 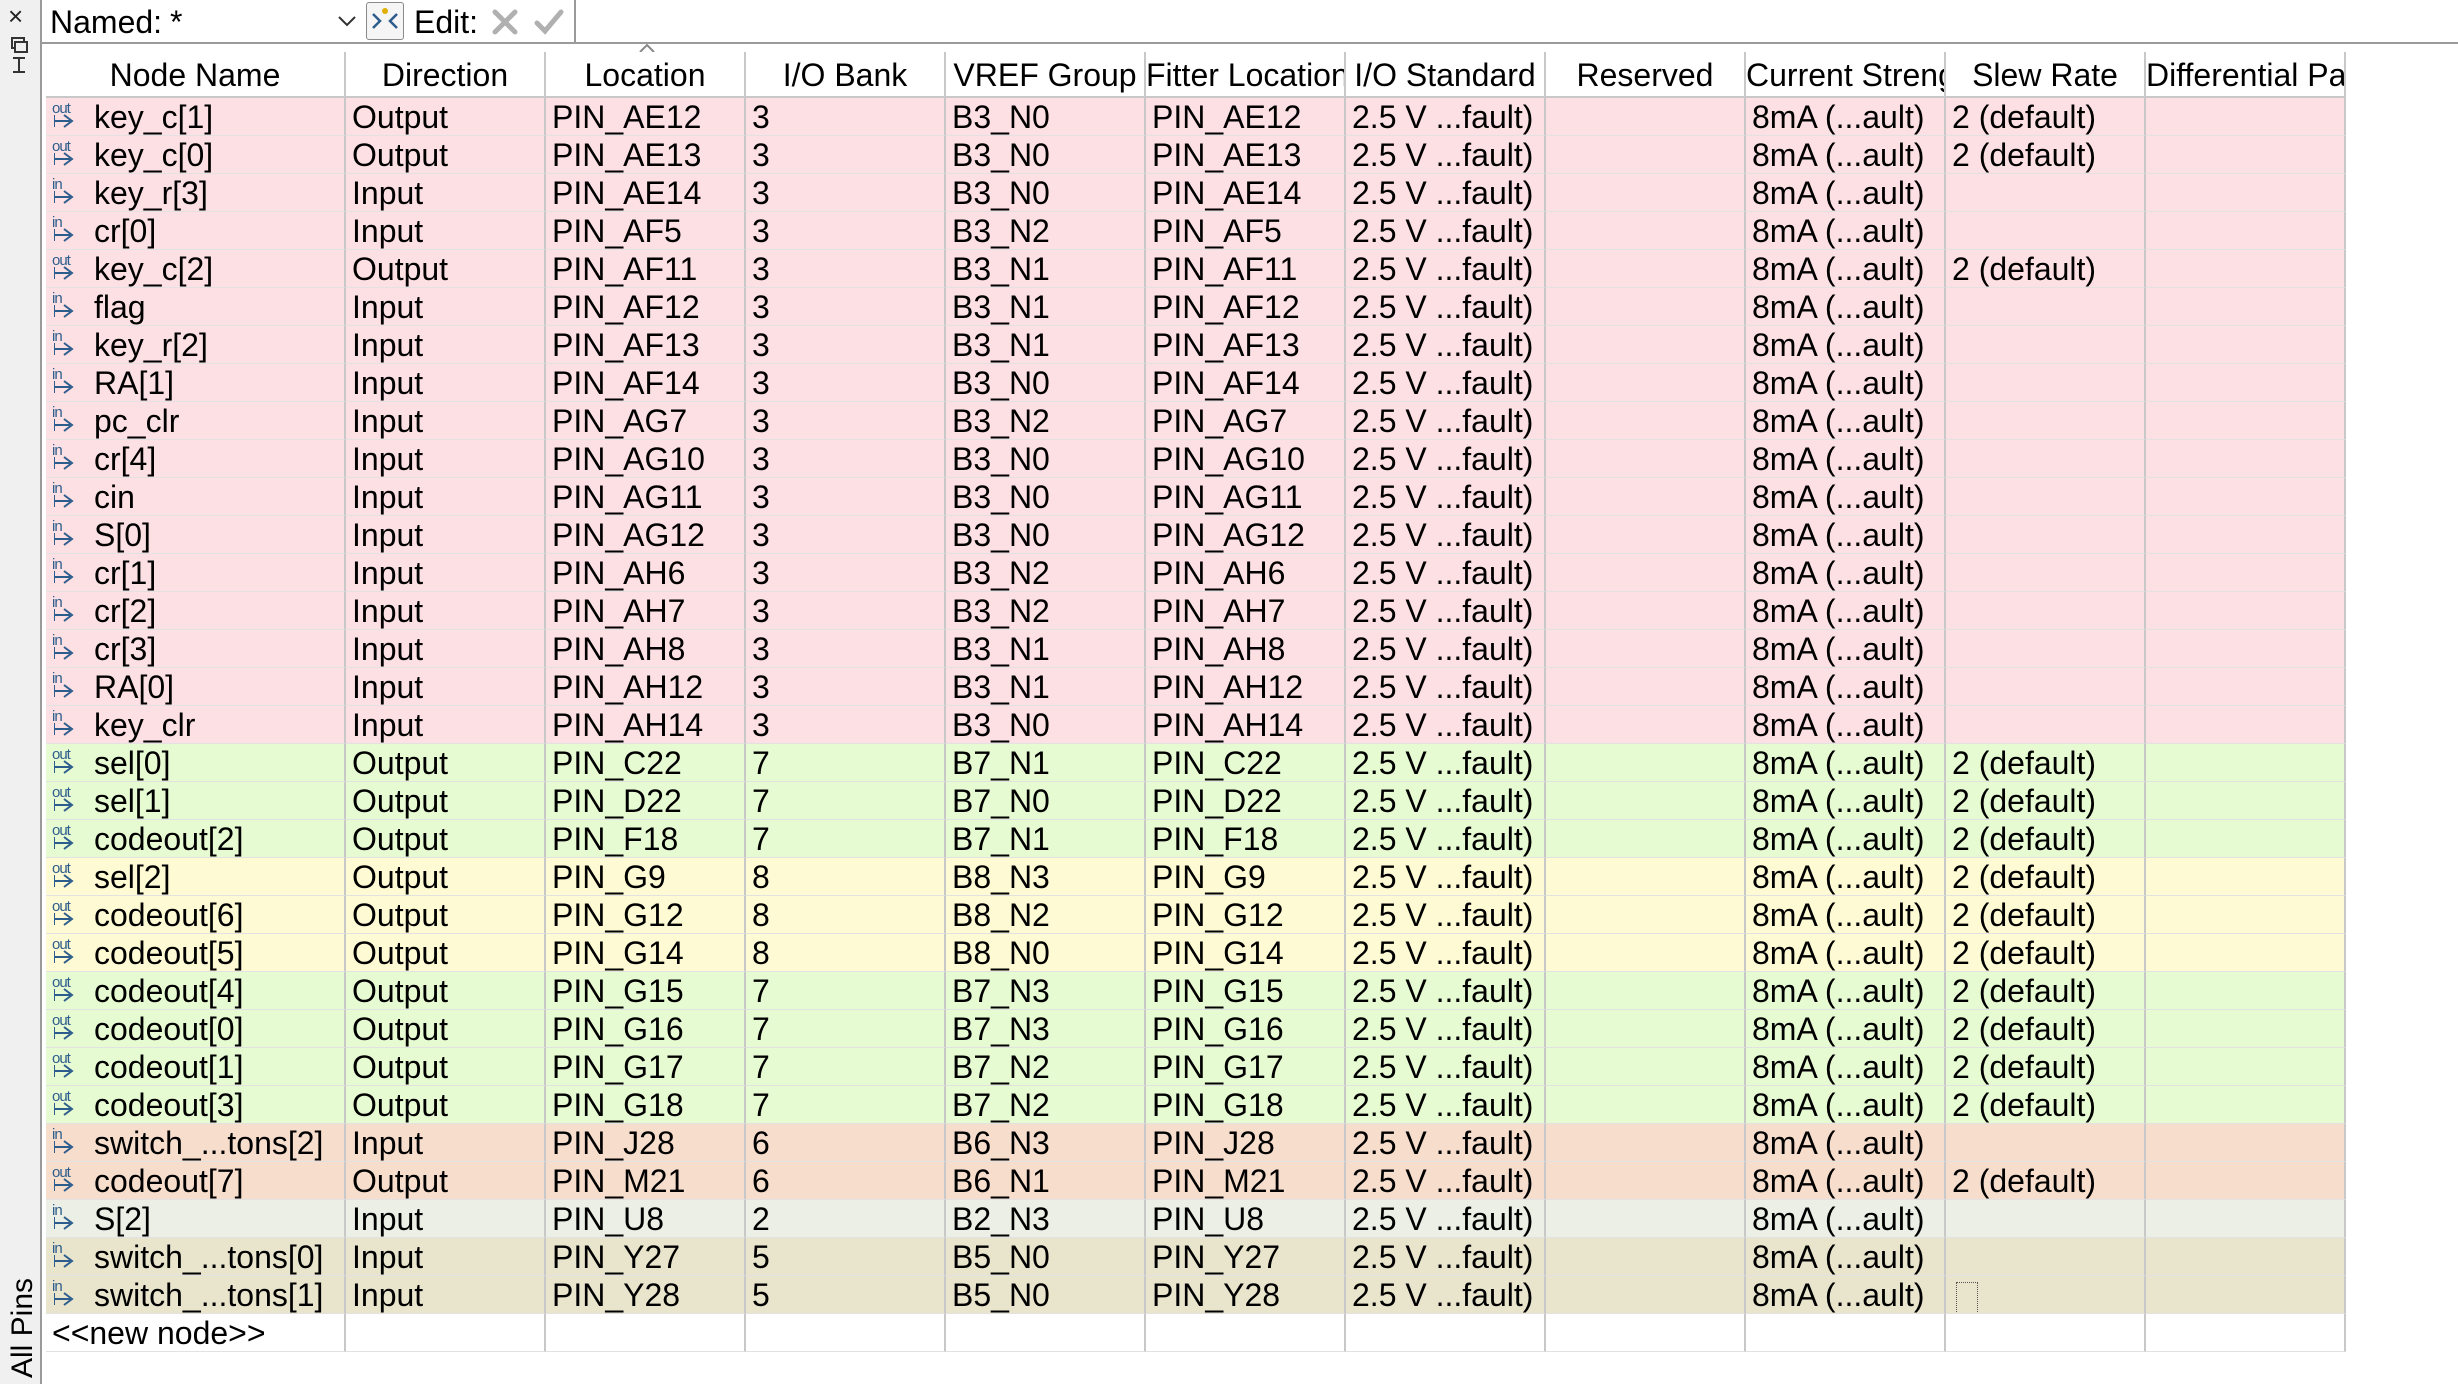 What do you see at coordinates (196, 649) in the screenshot?
I see `node-name-cell: in cr[3]` at bounding box center [196, 649].